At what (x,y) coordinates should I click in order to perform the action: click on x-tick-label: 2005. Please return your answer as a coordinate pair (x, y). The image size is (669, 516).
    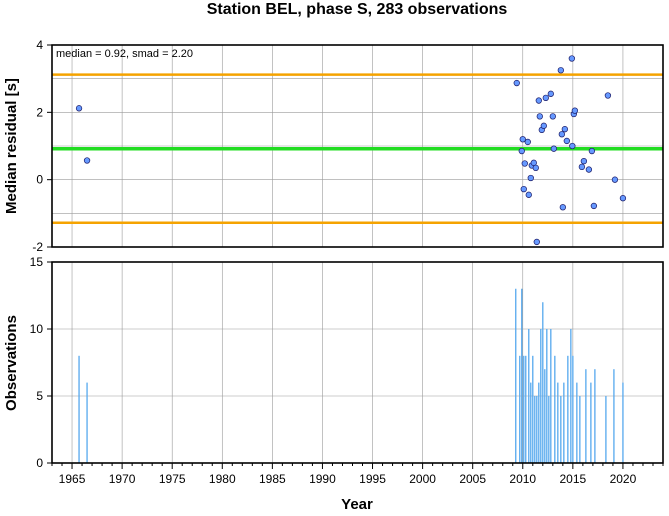
    Looking at the image, I should click on (472, 479).